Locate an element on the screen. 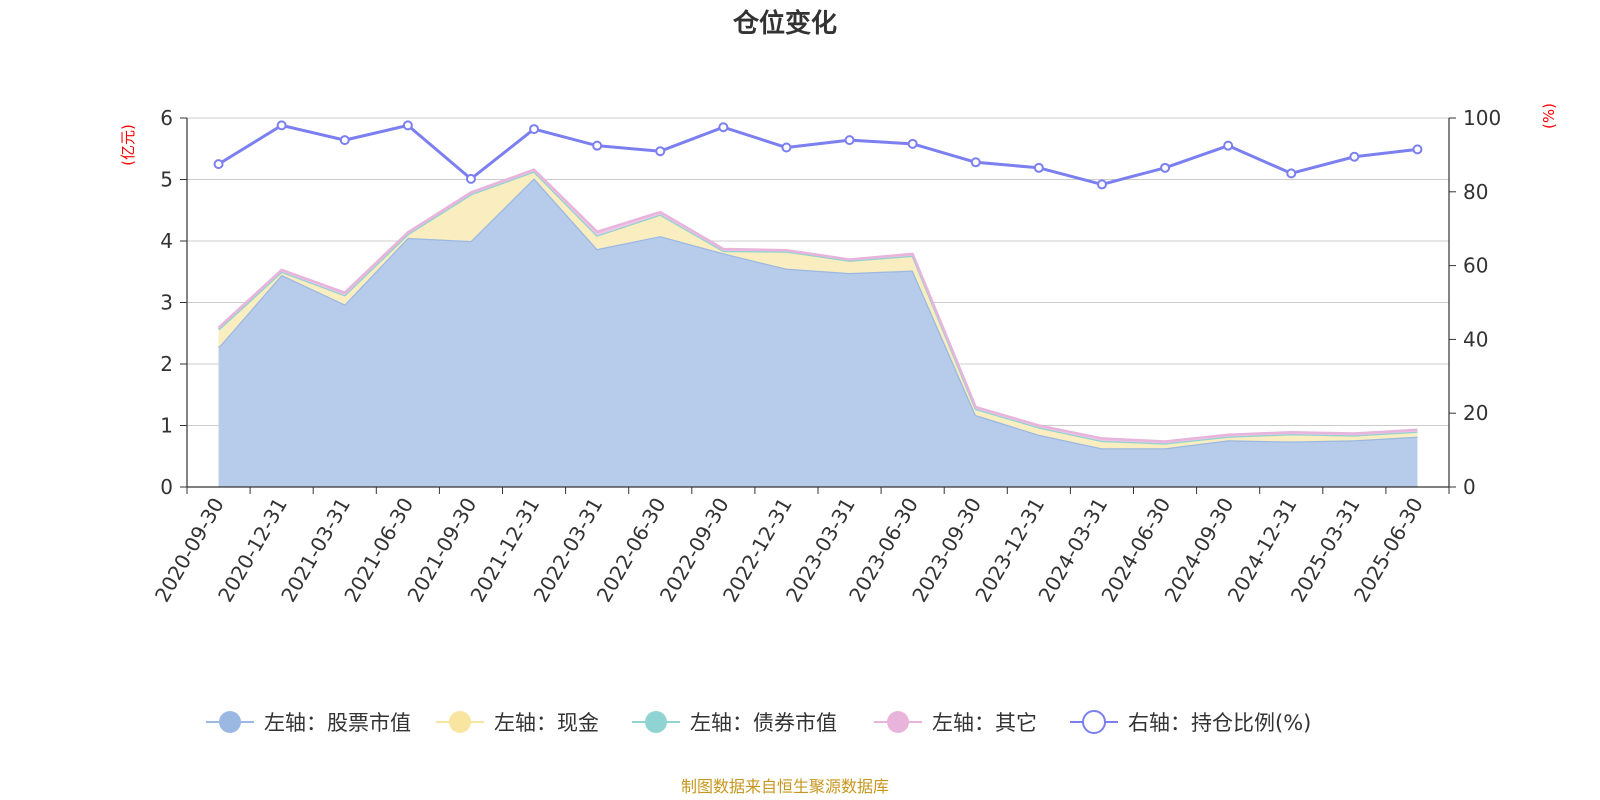 The height and width of the screenshot is (800, 1600). legend-item: 左轴：其它 is located at coordinates (955, 723).